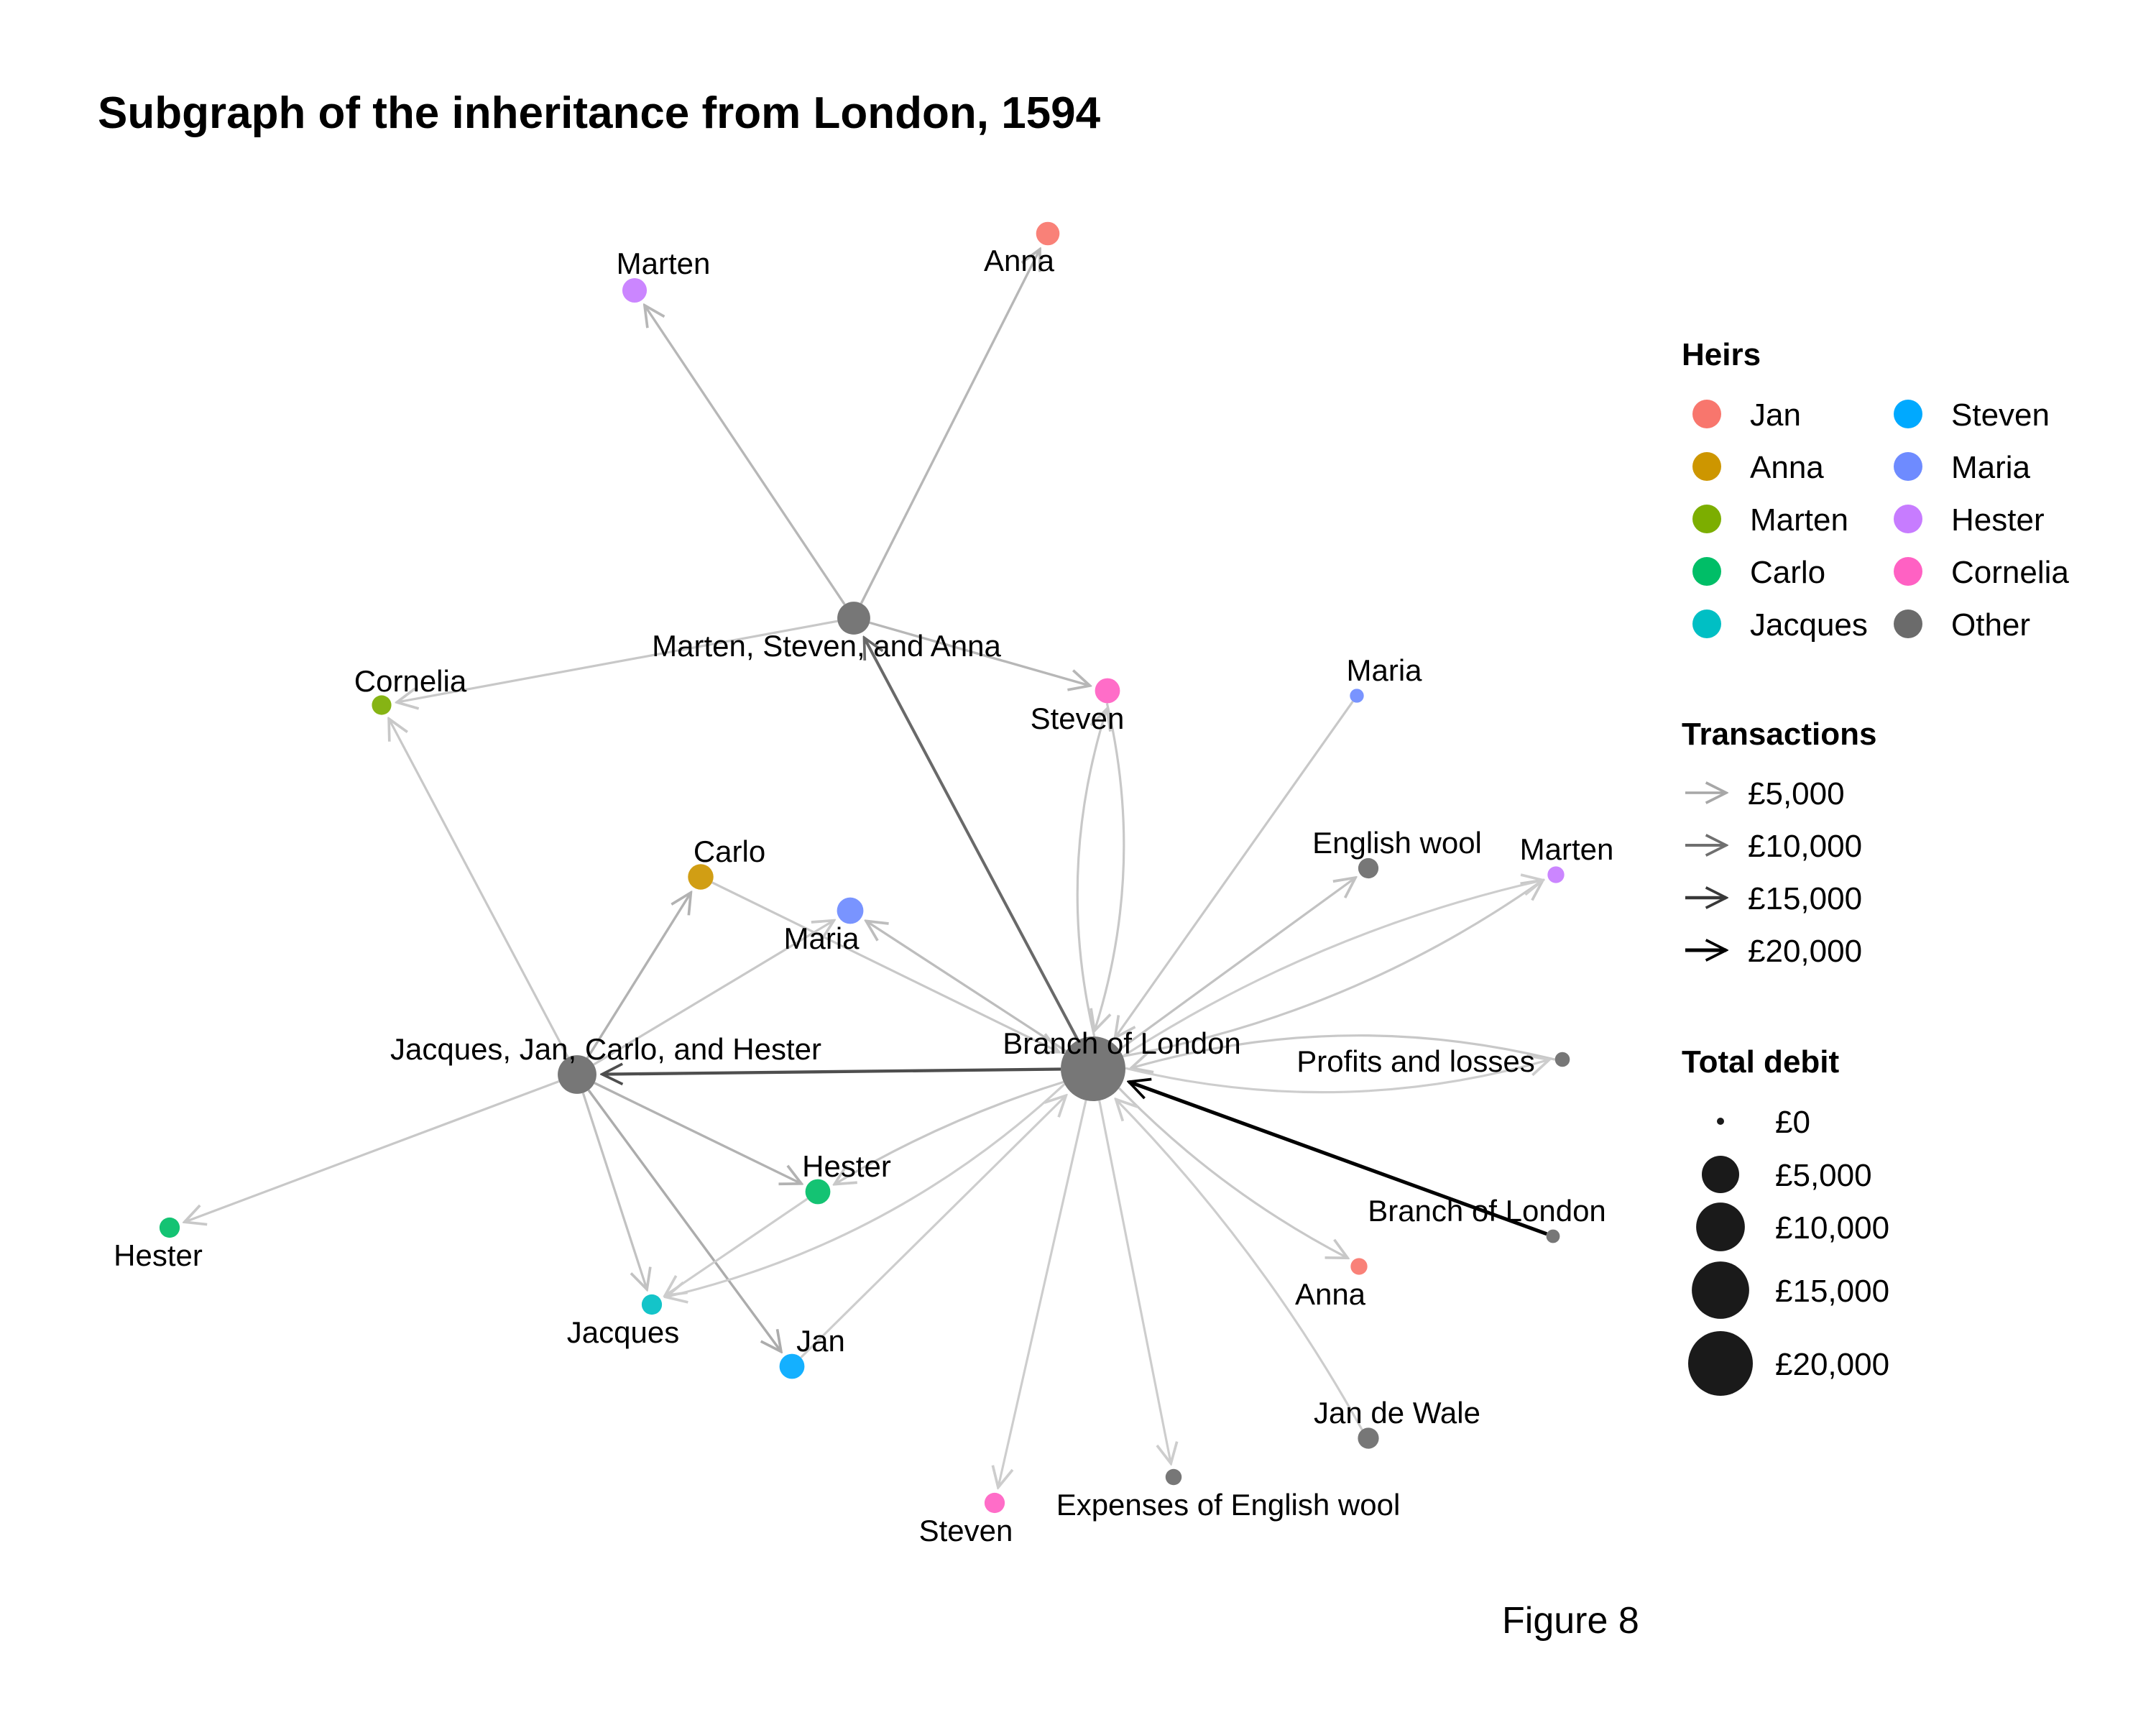 The width and height of the screenshot is (2156, 1725). Describe the element at coordinates (1233, 1172) in the screenshot. I see `edge-branch-to-anna_r` at that location.